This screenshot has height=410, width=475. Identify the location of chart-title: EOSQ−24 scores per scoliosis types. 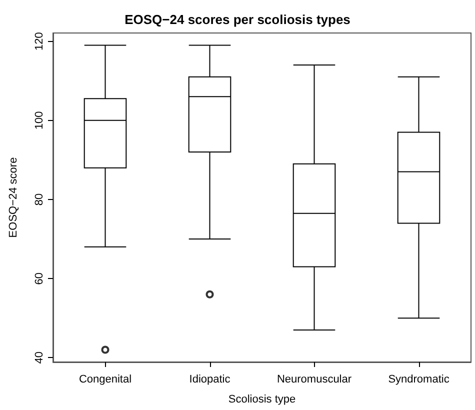
(237, 19).